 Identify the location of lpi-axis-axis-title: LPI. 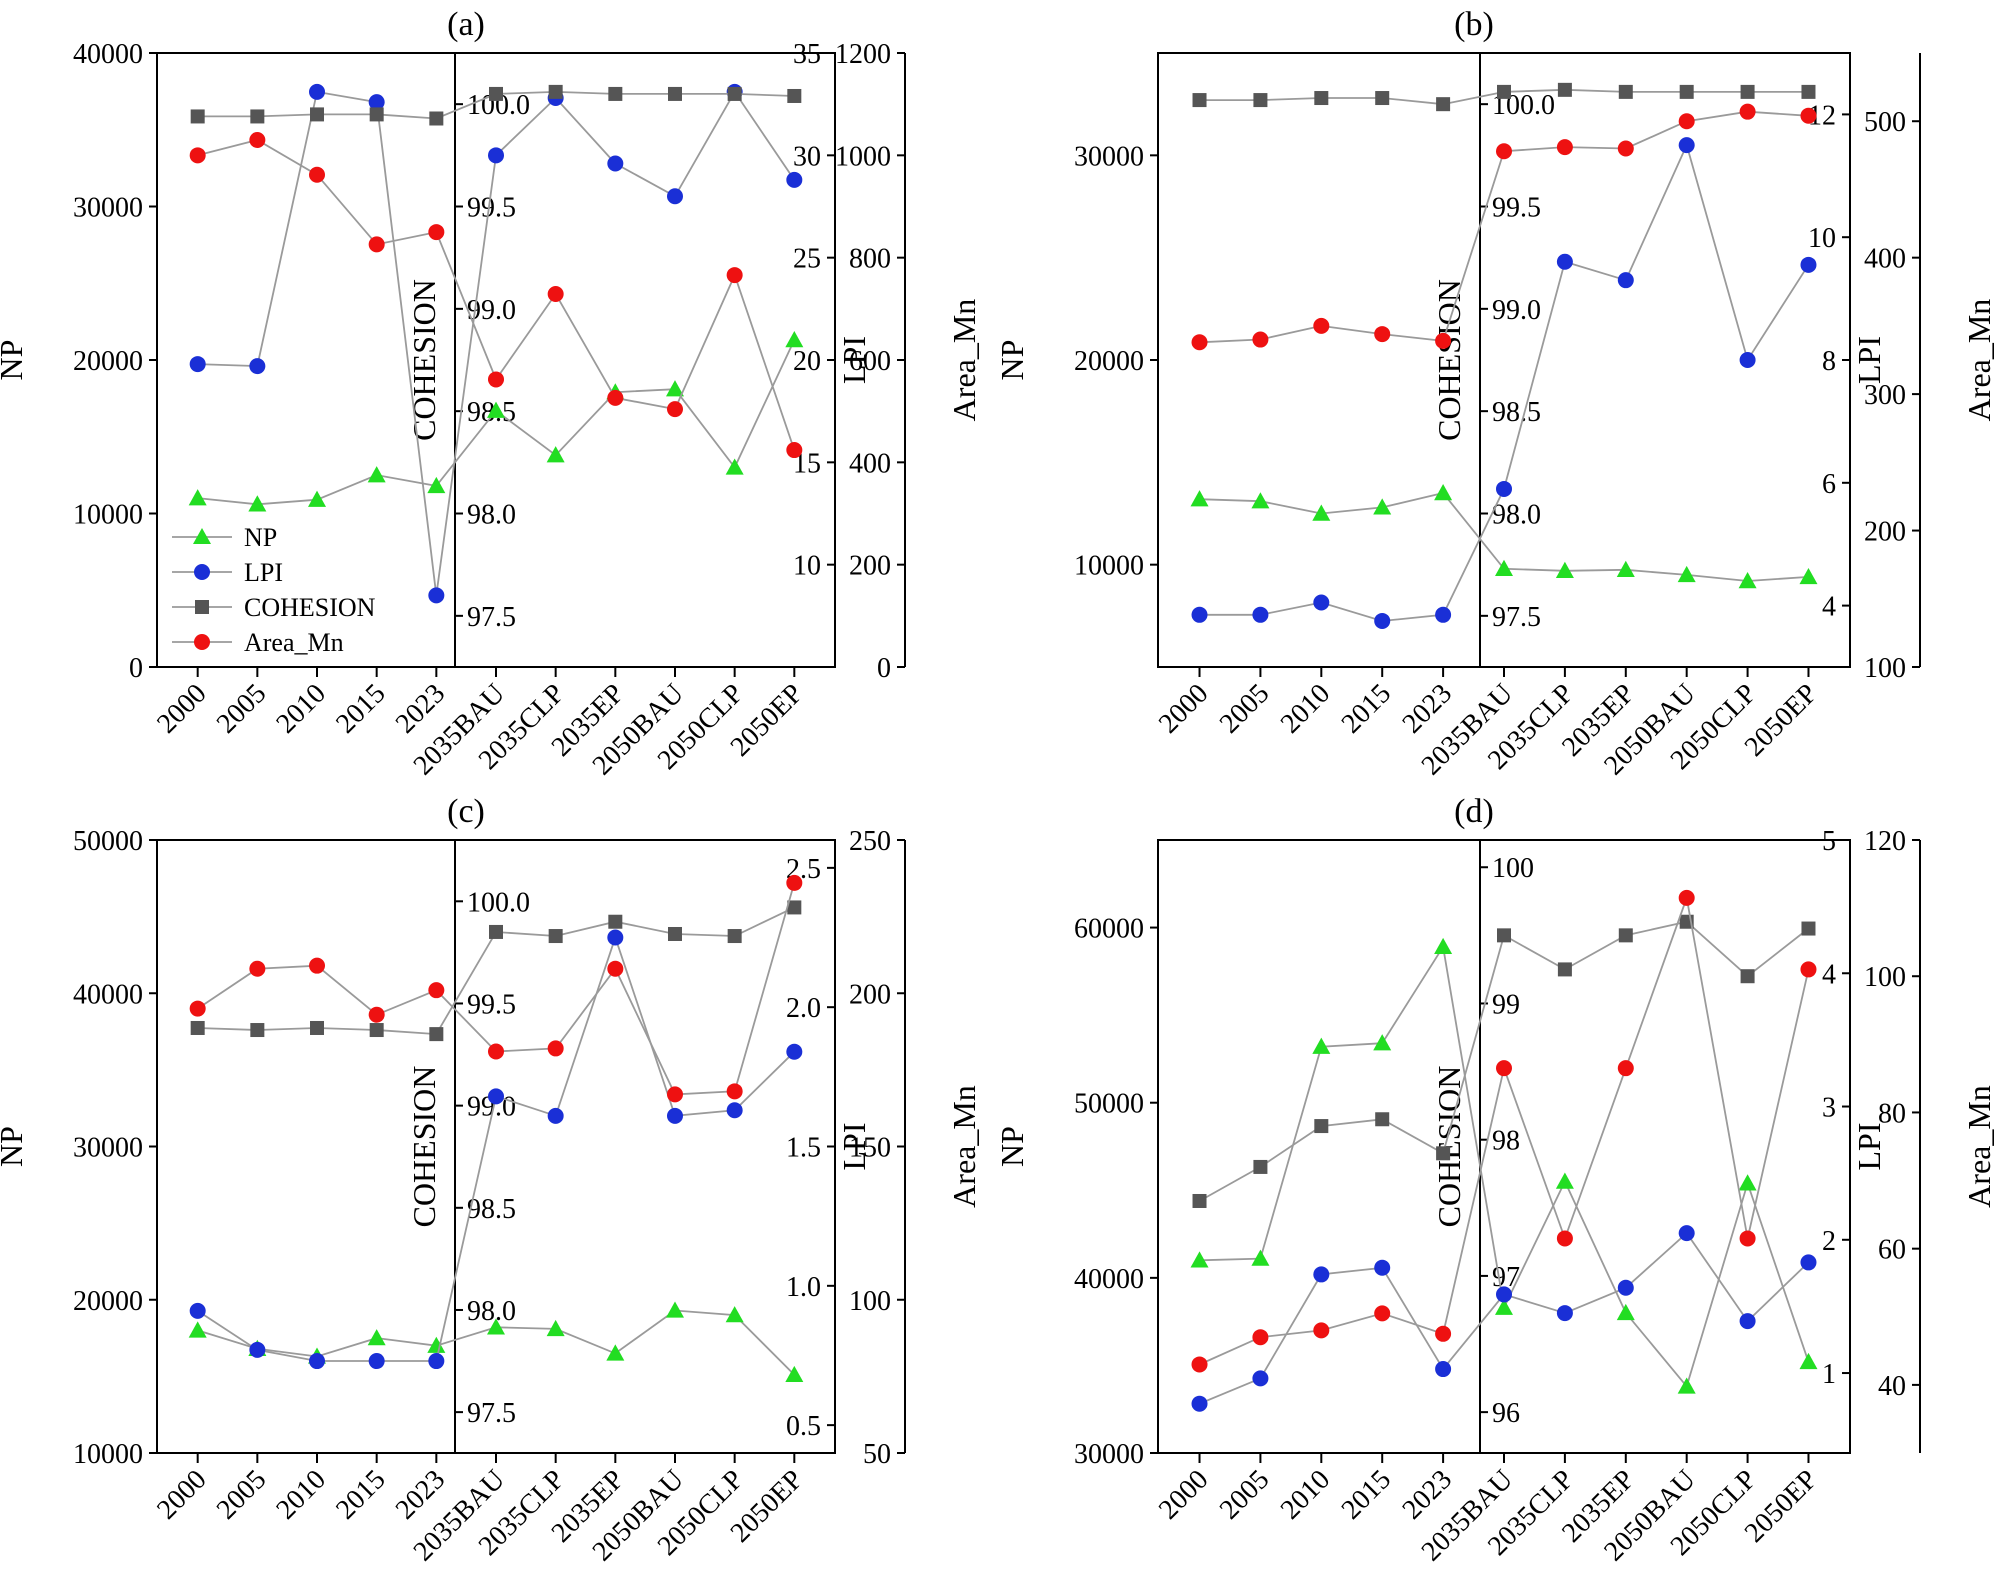
(1869, 360).